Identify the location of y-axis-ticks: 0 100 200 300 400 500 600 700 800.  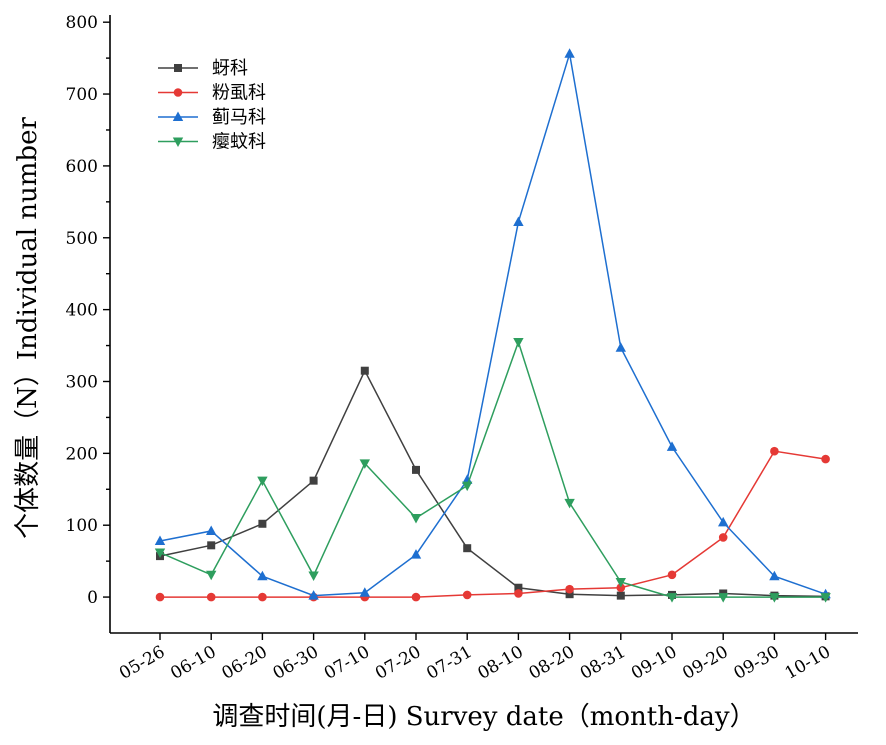
(88, 310).